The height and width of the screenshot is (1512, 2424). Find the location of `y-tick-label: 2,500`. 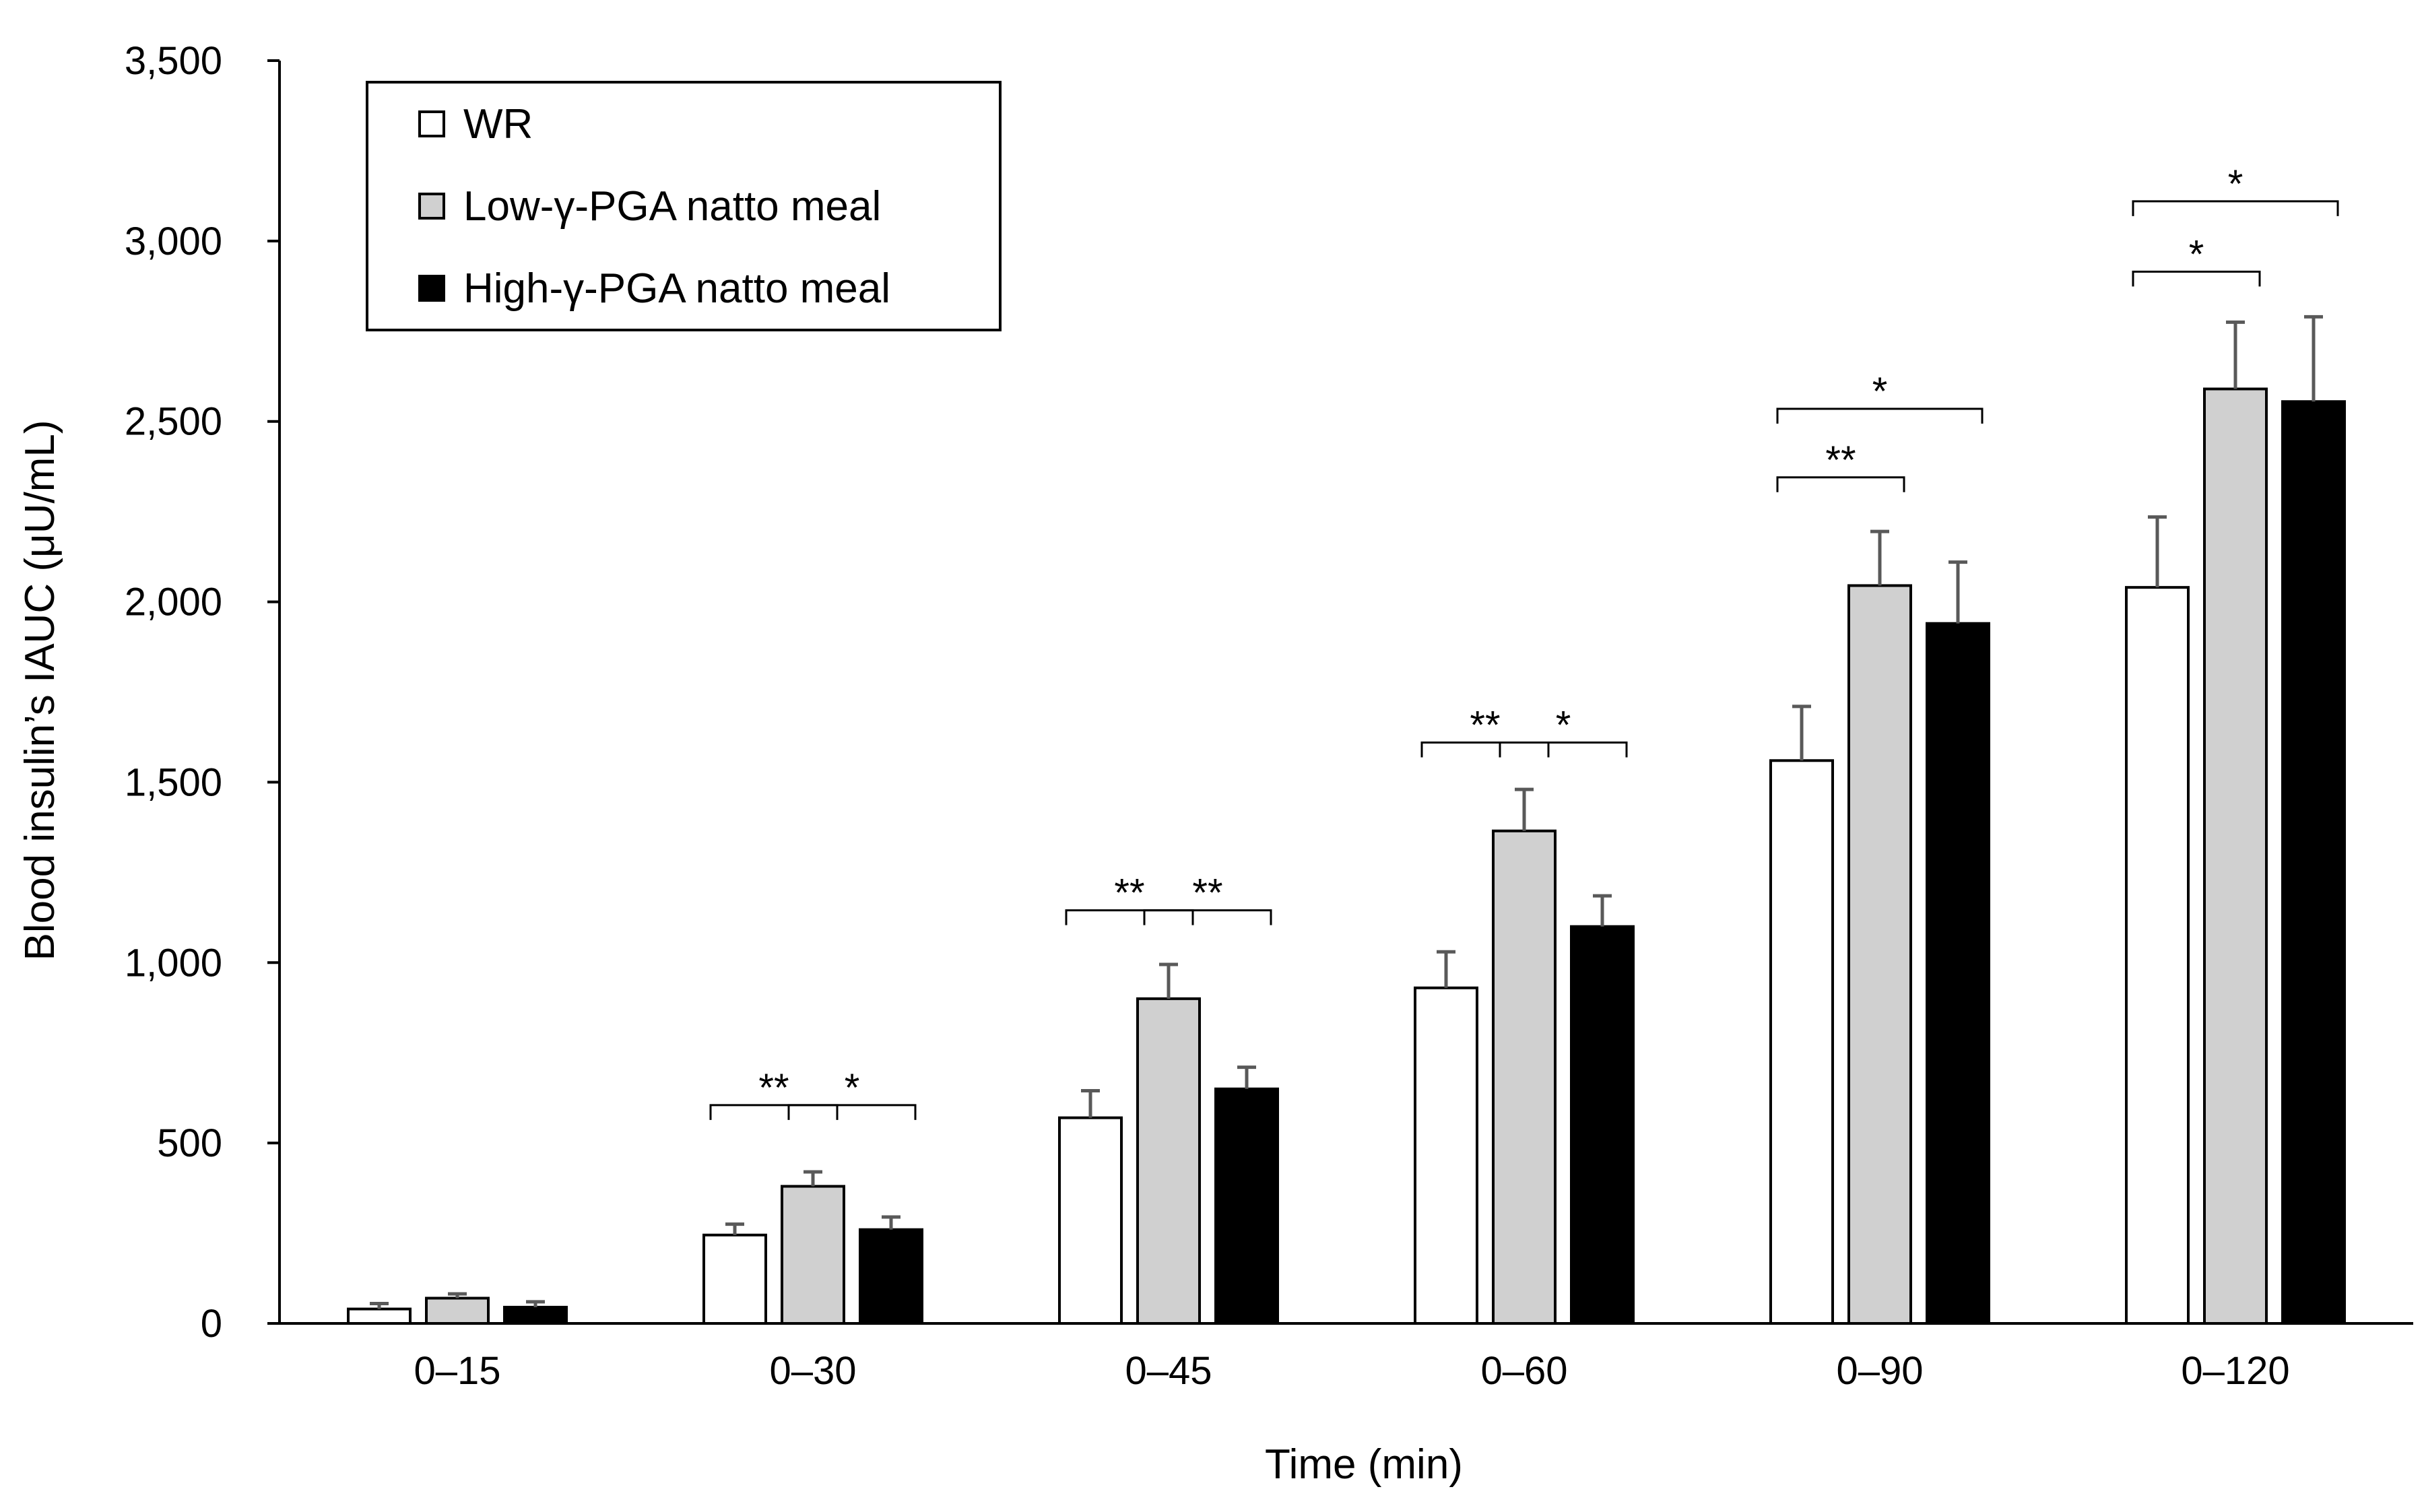

y-tick-label: 2,500 is located at coordinates (173, 422).